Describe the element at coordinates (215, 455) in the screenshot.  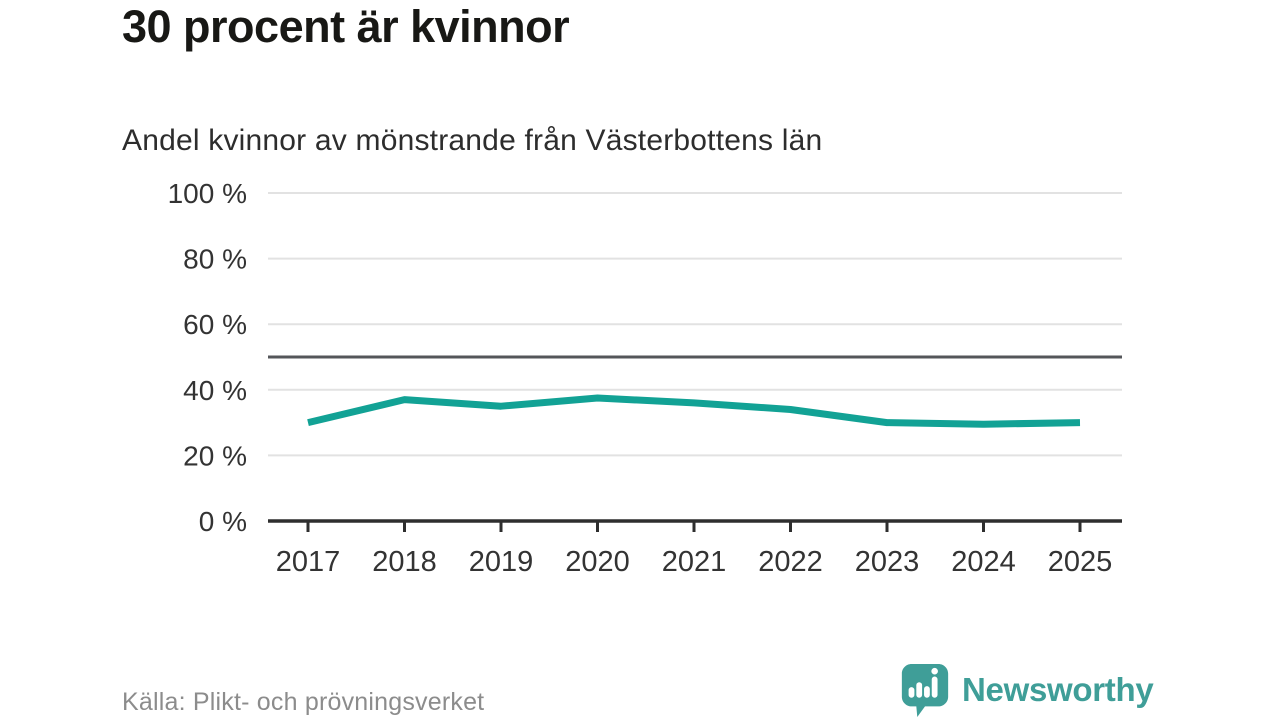
I see `y-tick-label: 20 %` at that location.